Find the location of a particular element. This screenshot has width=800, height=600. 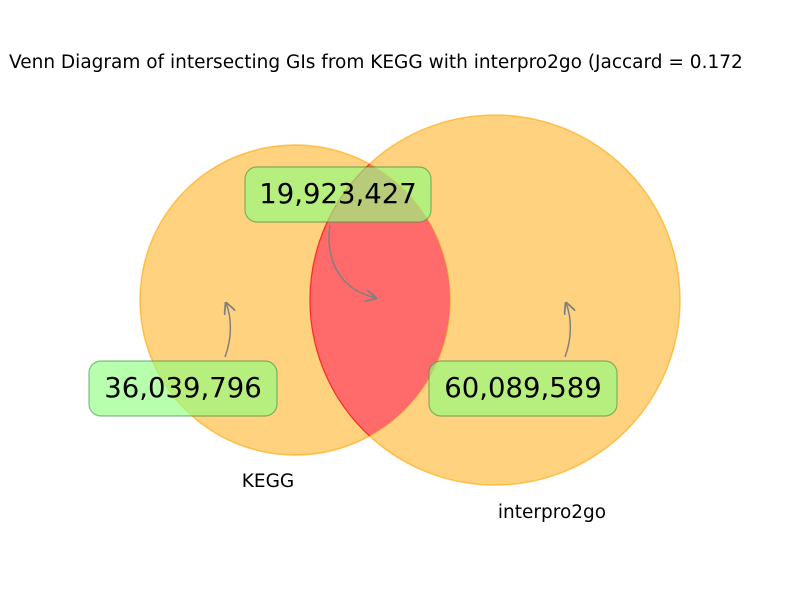

interpro2go-only-count: 60,089,589 is located at coordinates (522, 388).